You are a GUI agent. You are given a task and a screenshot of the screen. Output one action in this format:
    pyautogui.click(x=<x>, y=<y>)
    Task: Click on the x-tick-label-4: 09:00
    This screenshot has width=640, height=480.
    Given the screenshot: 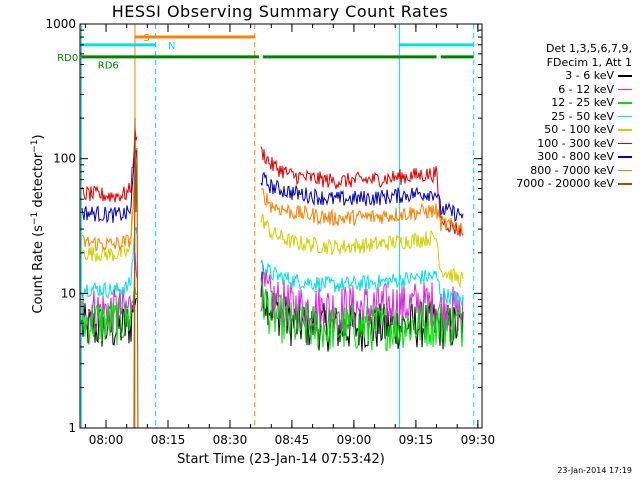 What is the action you would take?
    pyautogui.click(x=354, y=440)
    